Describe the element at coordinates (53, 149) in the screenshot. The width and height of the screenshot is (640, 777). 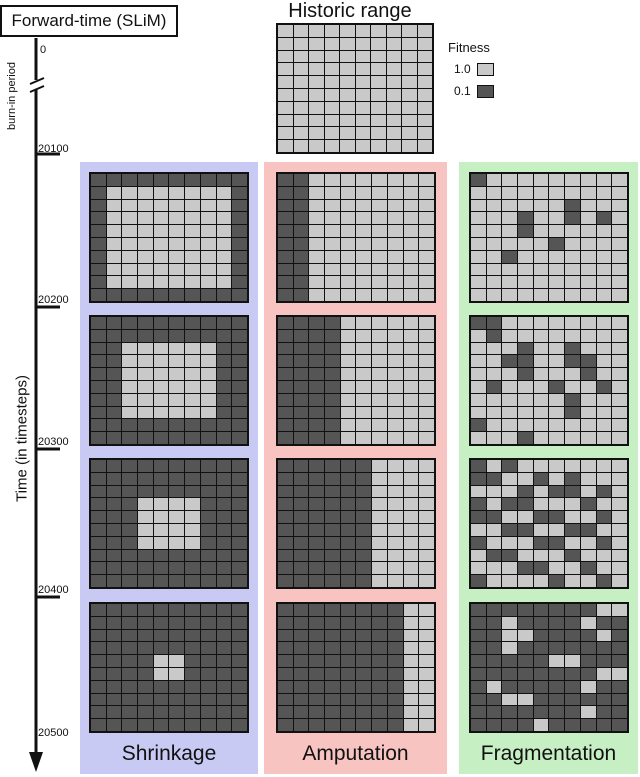
I see `tick-label-20100: 20100` at that location.